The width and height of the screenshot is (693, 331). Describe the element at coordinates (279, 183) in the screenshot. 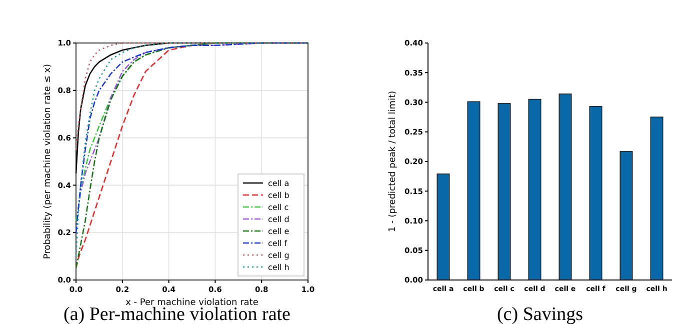

I see `legend-label: cell a` at that location.